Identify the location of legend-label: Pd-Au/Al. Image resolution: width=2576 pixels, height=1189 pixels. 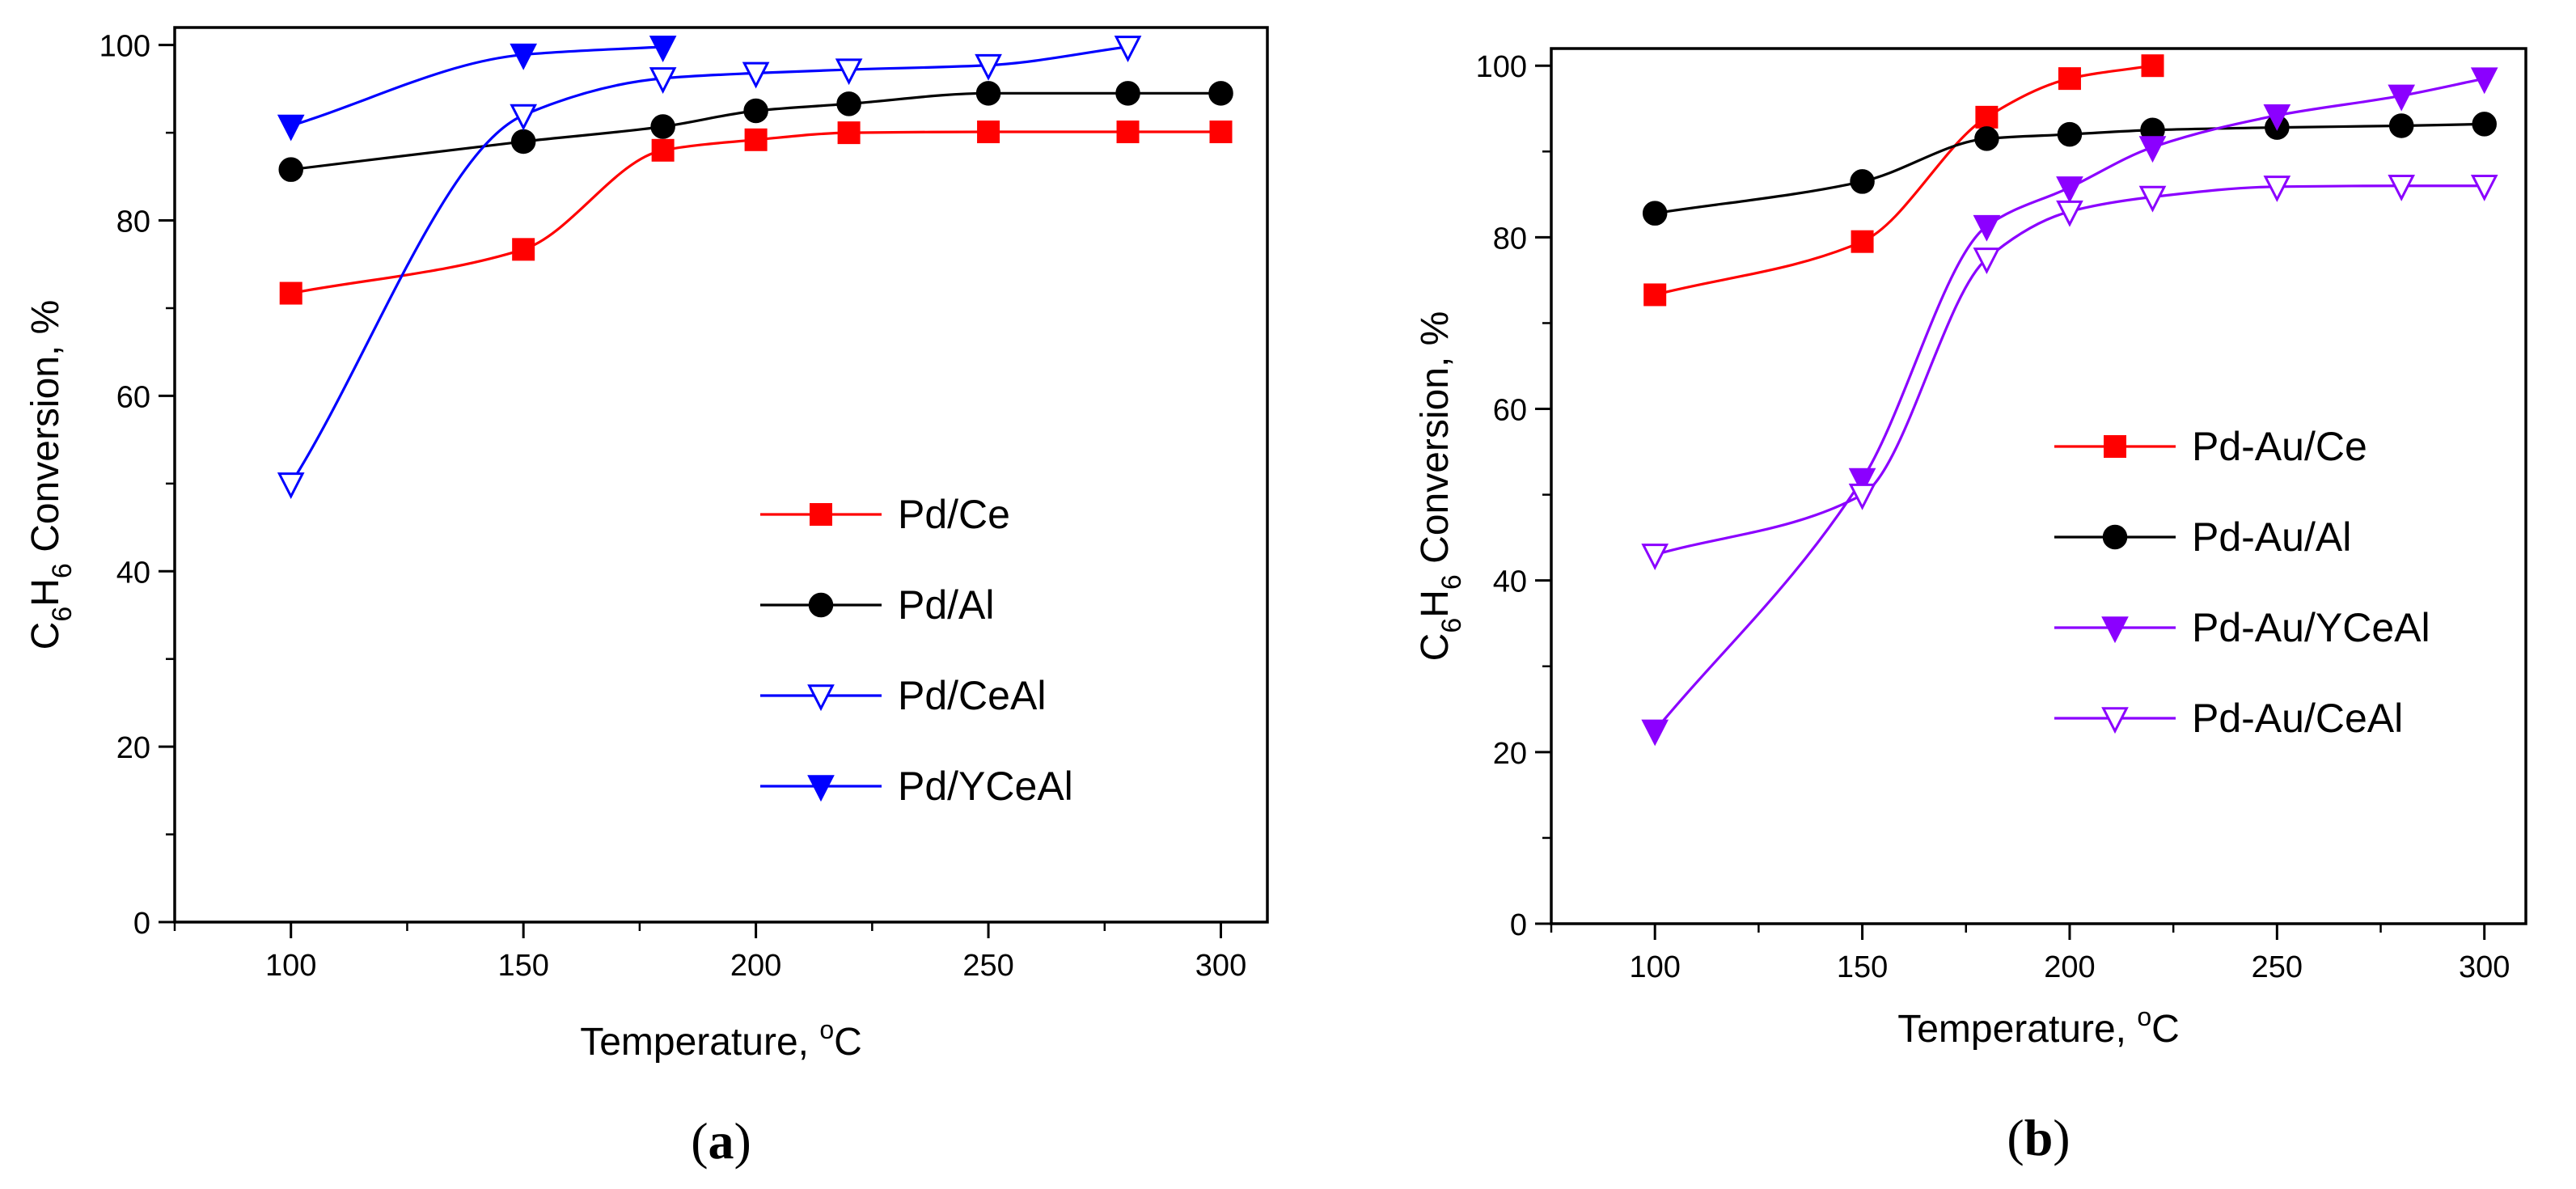
(2272, 537).